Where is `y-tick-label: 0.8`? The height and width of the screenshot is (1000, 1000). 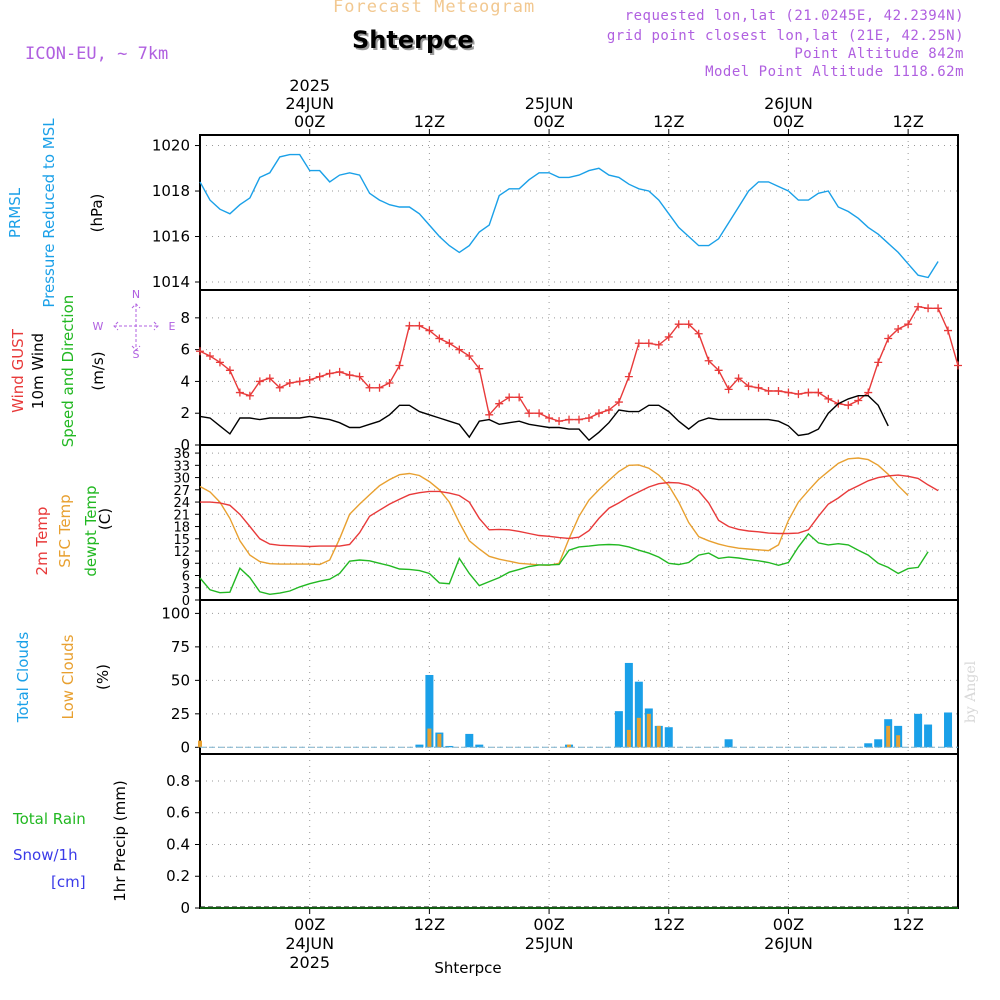 y-tick-label: 0.8 is located at coordinates (178, 781).